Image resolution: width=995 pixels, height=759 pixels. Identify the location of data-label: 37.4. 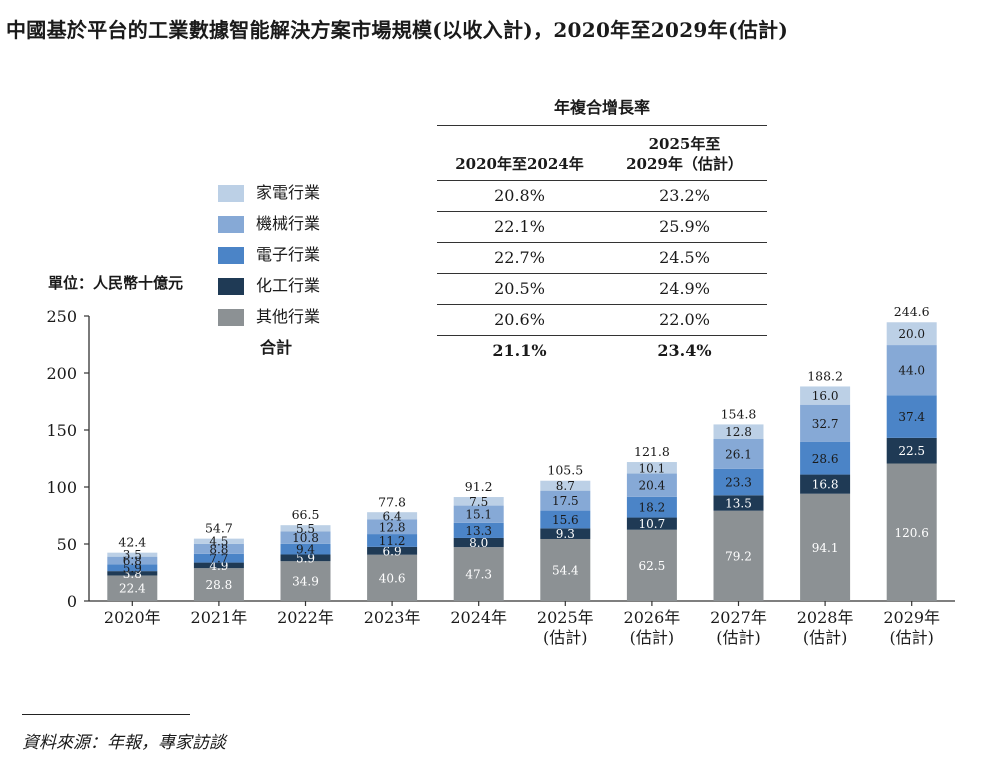
(911, 417).